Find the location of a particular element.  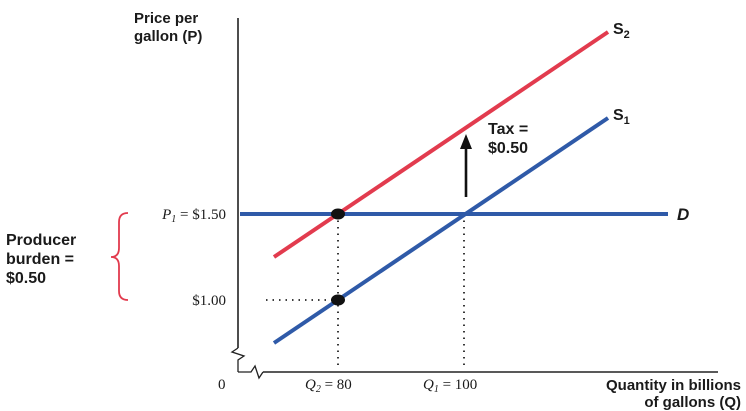

equilibrium-point-p1 is located at coordinates (338, 214).